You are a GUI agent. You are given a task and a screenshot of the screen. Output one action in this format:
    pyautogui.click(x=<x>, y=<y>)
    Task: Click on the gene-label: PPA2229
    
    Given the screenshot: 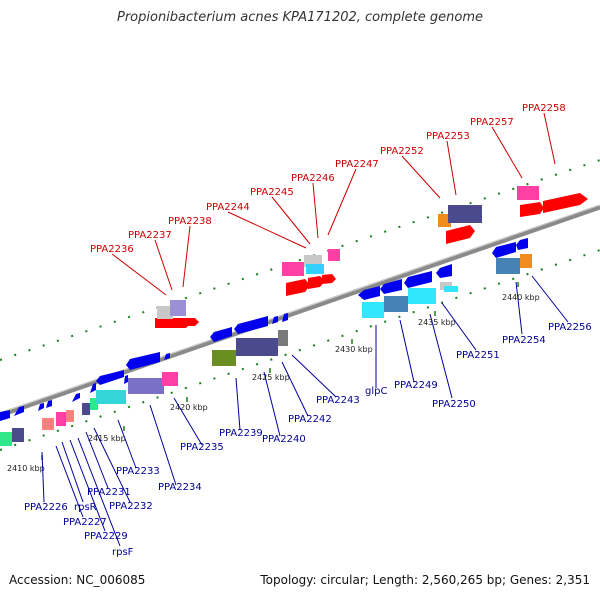 What is the action you would take?
    pyautogui.click(x=106, y=536)
    